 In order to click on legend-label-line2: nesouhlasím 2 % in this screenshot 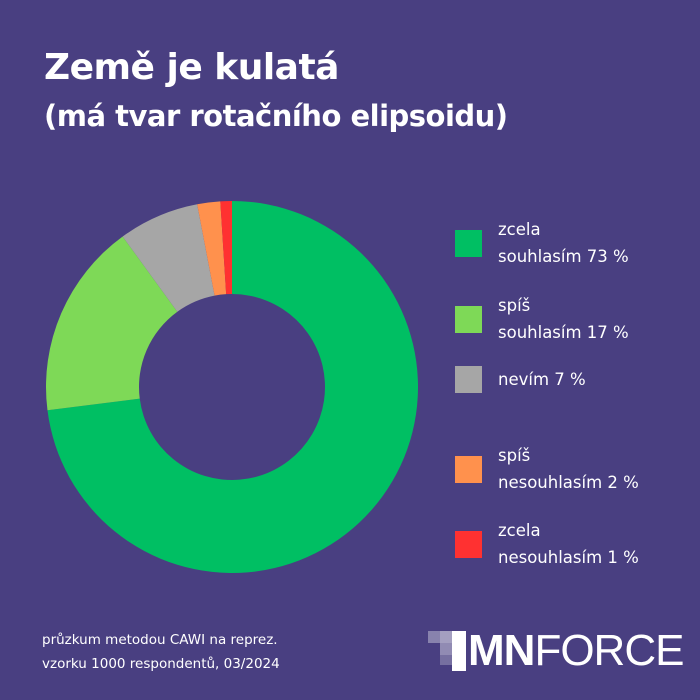, I will do `click(568, 482)`.